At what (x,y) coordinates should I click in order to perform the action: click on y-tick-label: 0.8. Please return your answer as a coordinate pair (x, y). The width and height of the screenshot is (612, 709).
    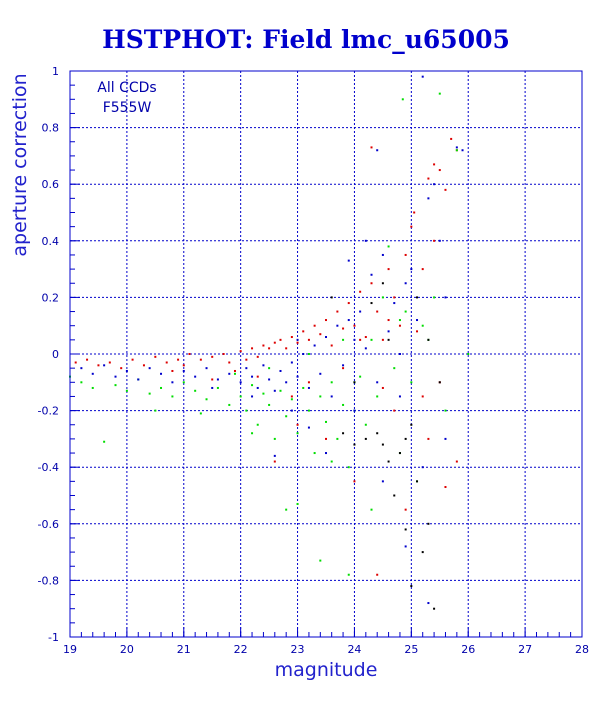
    Looking at the image, I should click on (51, 128).